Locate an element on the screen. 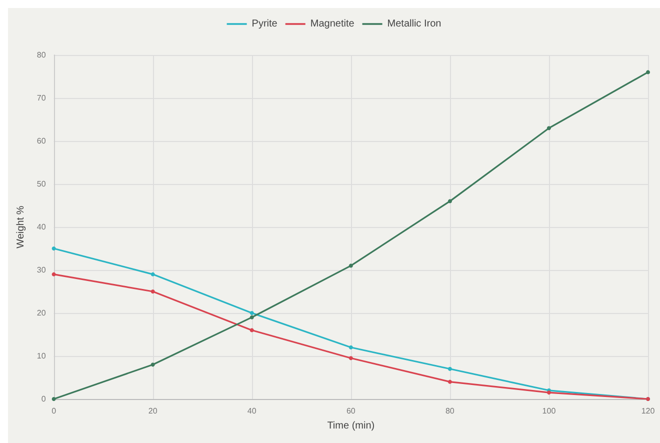 This screenshot has height=443, width=660. y-tick-label: 60 is located at coordinates (41, 141).